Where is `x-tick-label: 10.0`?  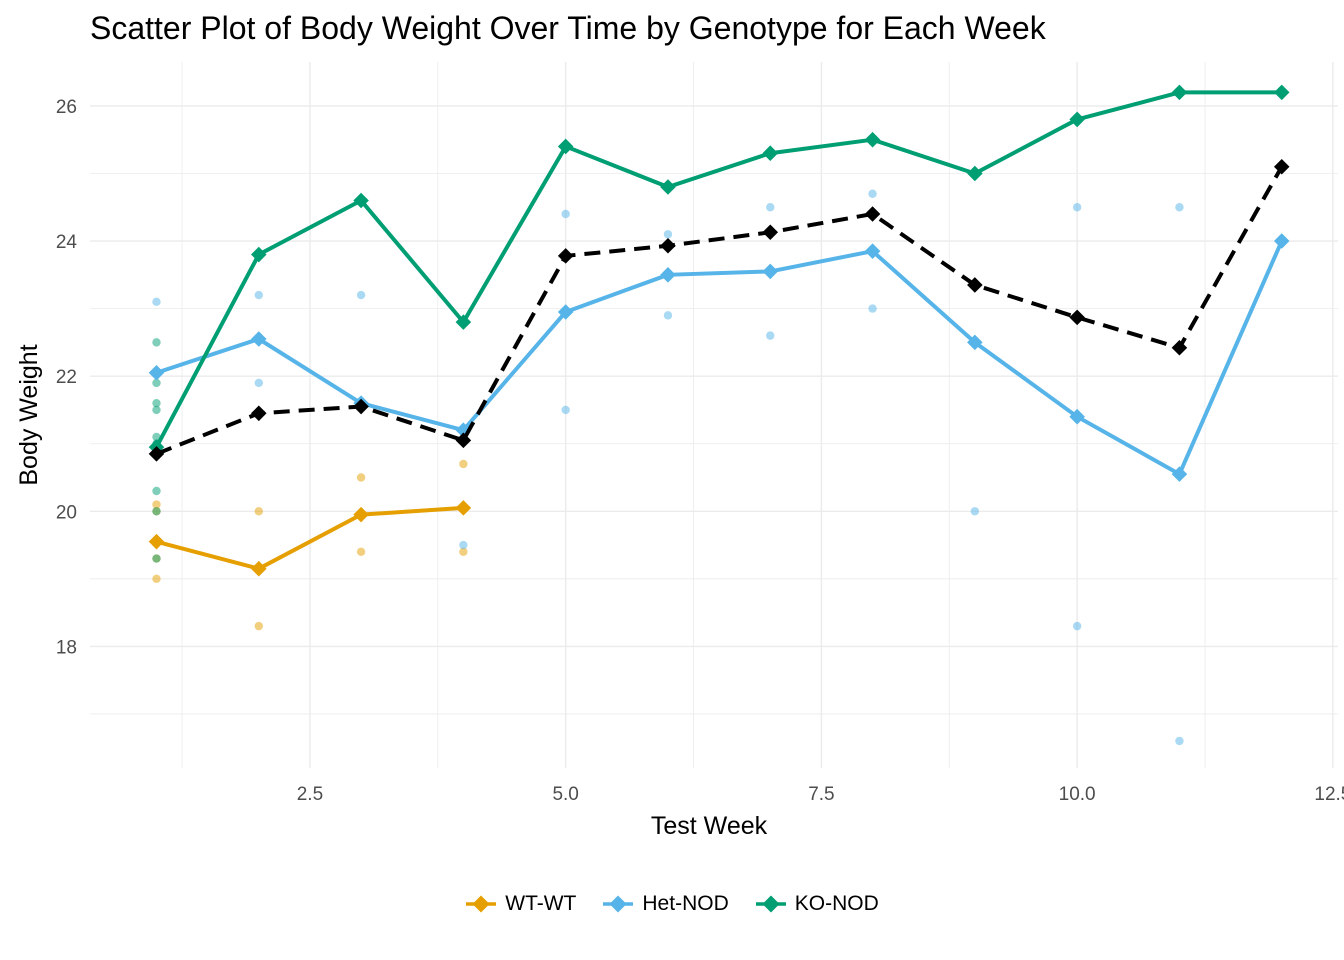
x-tick-label: 10.0 is located at coordinates (1077, 794).